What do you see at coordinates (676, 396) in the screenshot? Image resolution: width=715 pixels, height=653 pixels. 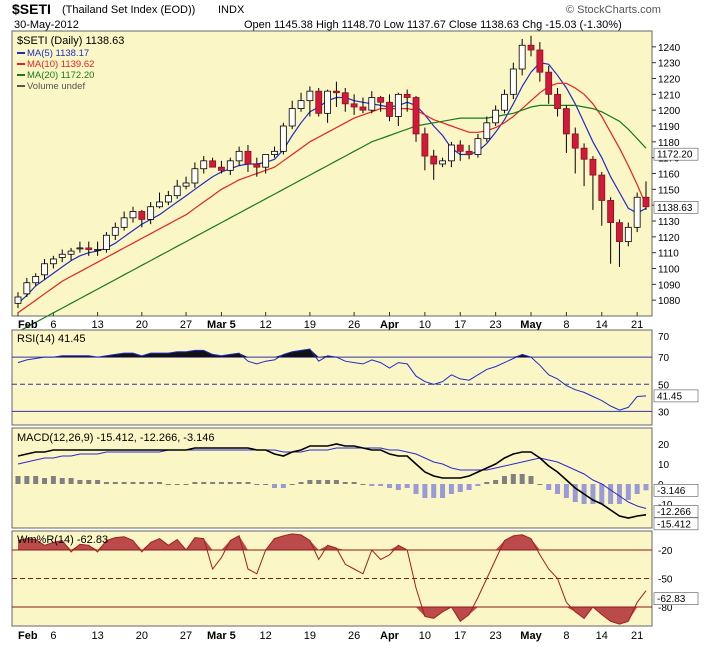 I see `rsi-value-label-box` at bounding box center [676, 396].